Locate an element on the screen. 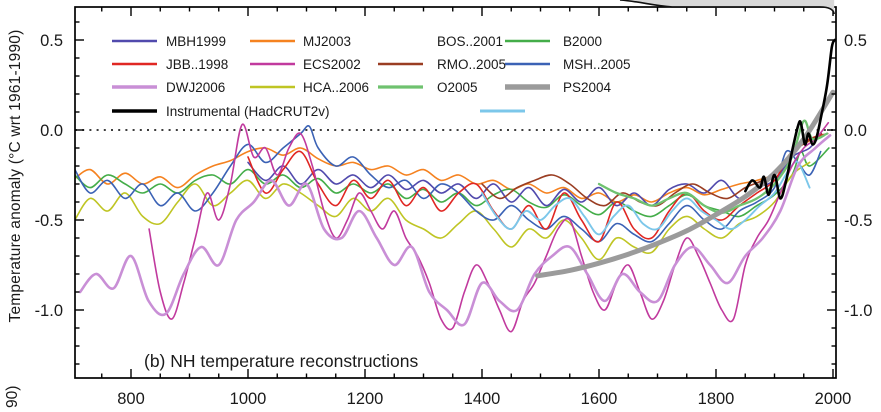  legend-label-mj2003: MJ2003 is located at coordinates (327, 41).